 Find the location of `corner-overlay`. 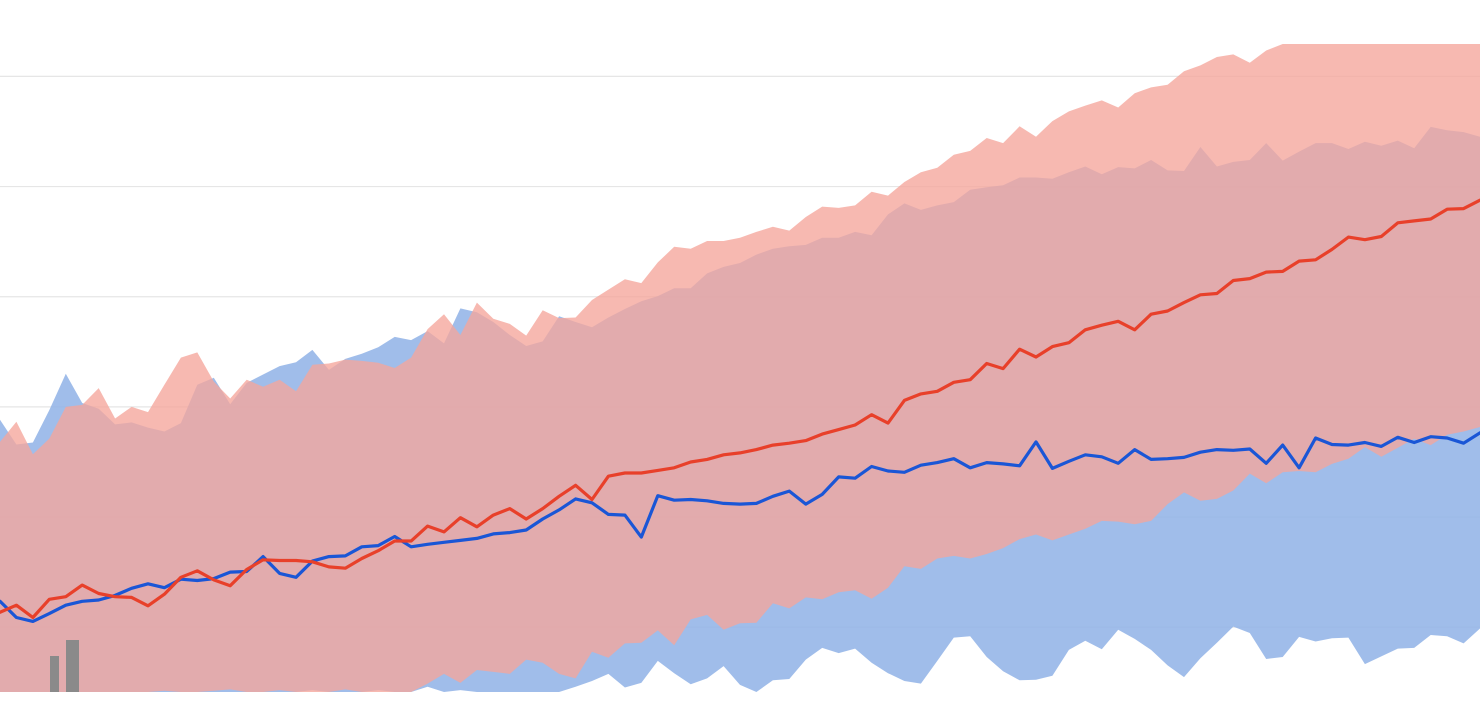

corner-overlay is located at coordinates (64, 666).